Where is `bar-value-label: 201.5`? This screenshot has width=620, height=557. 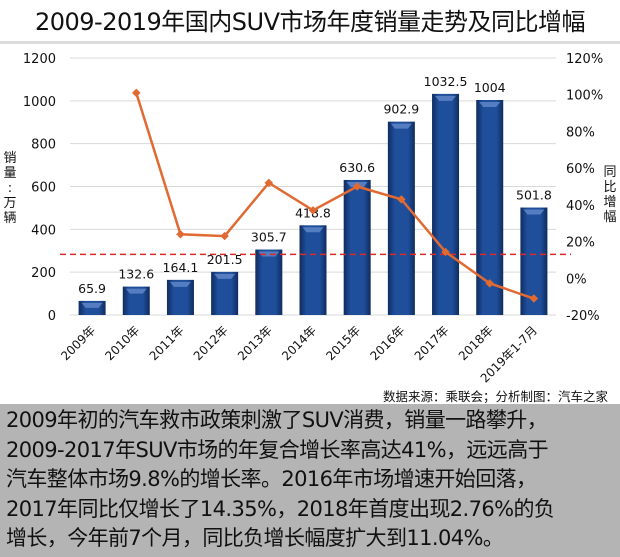
bar-value-label: 201.5 is located at coordinates (225, 259).